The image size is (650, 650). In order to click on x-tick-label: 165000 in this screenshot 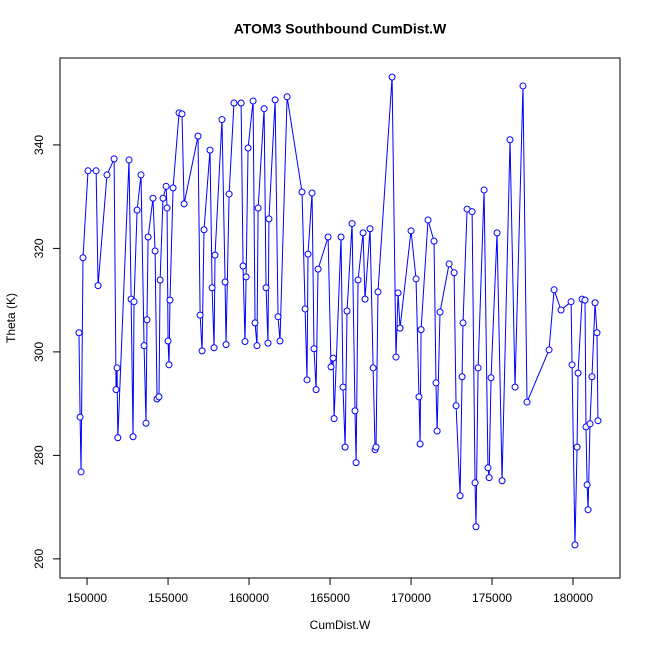, I will do `click(330, 598)`.